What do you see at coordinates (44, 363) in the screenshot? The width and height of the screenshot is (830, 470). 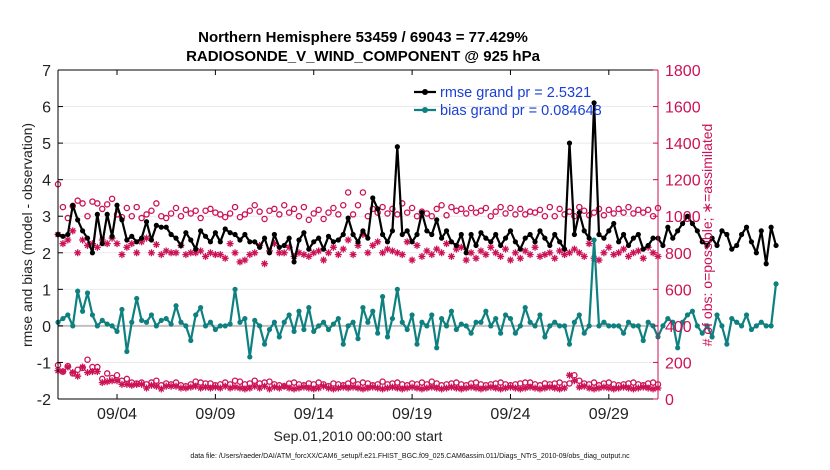 I see `y-left-tick-label-1: -1` at bounding box center [44, 363].